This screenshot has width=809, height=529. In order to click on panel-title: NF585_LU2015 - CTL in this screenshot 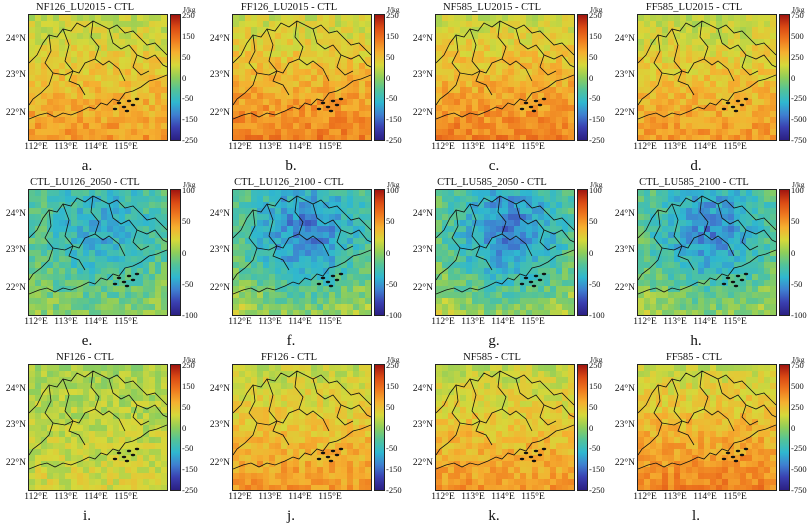, I will do `click(492, 7)`.